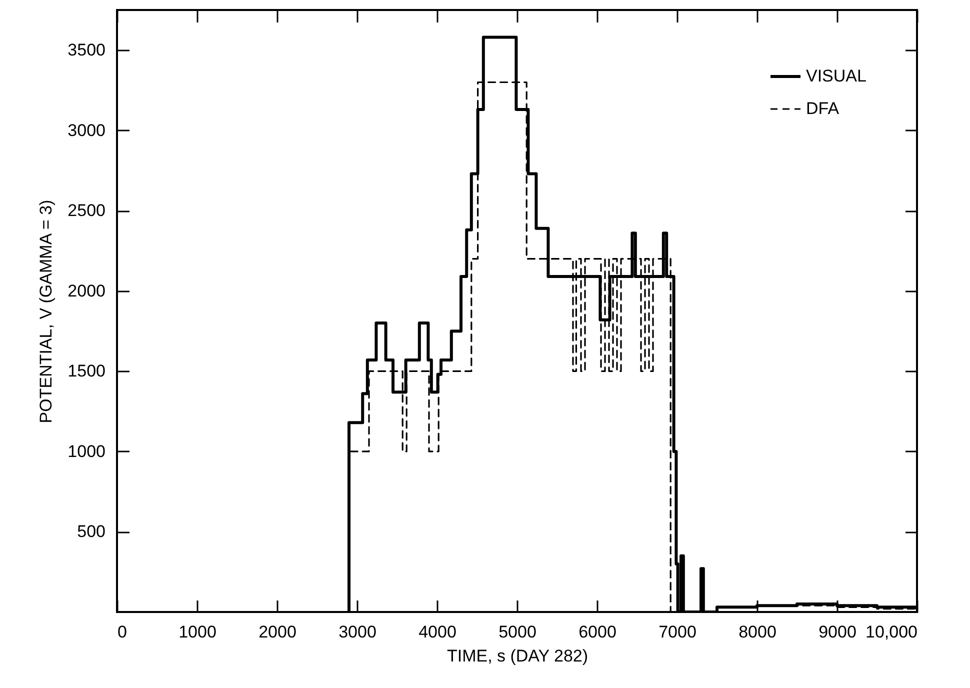  Describe the element at coordinates (677, 632) in the screenshot. I see `x-tick-label: 7000` at that location.